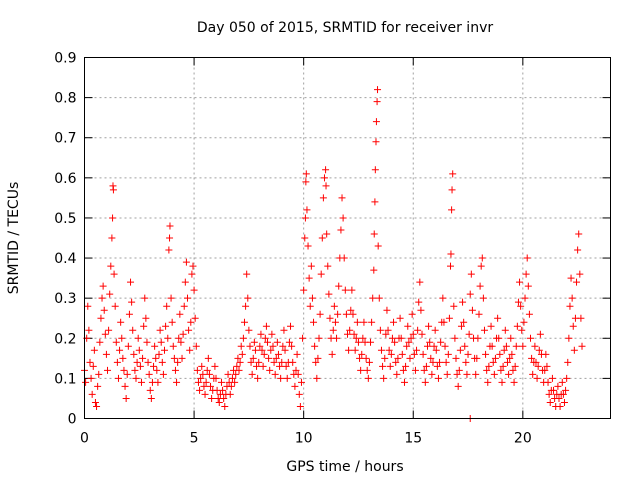  Describe the element at coordinates (65, 59) in the screenshot. I see `y-tick-label: 0.9` at that location.